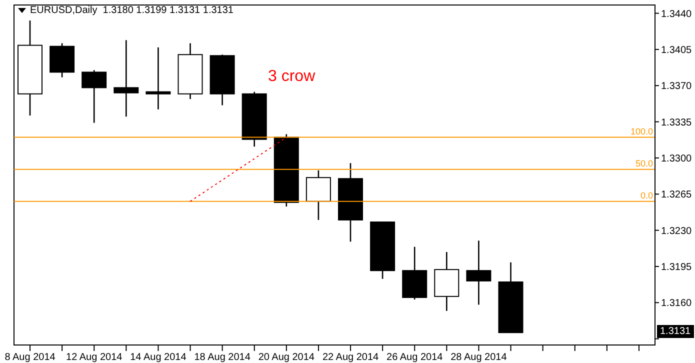 The width and height of the screenshot is (695, 363). I want to click on y-tick-label: 1.3440, so click(676, 14).